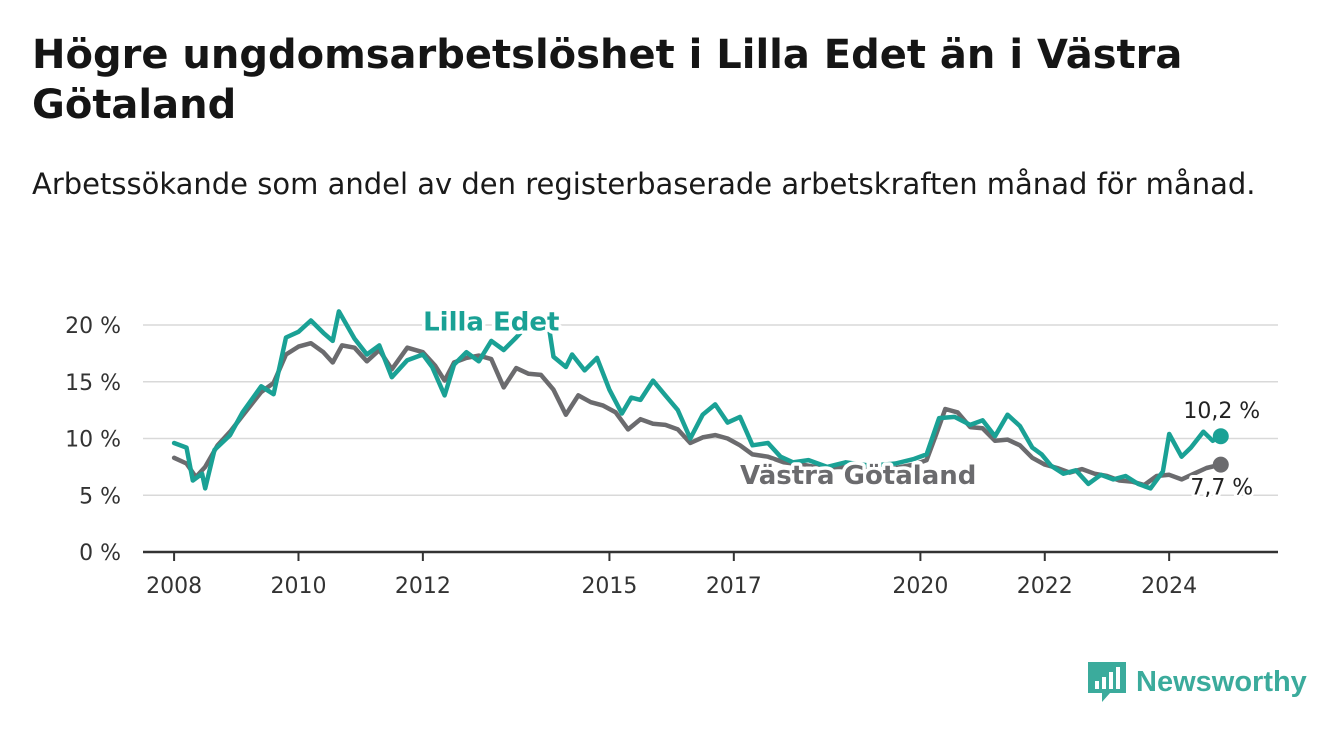  I want to click on series-name-annotation: Västra Götaland, so click(858, 476).